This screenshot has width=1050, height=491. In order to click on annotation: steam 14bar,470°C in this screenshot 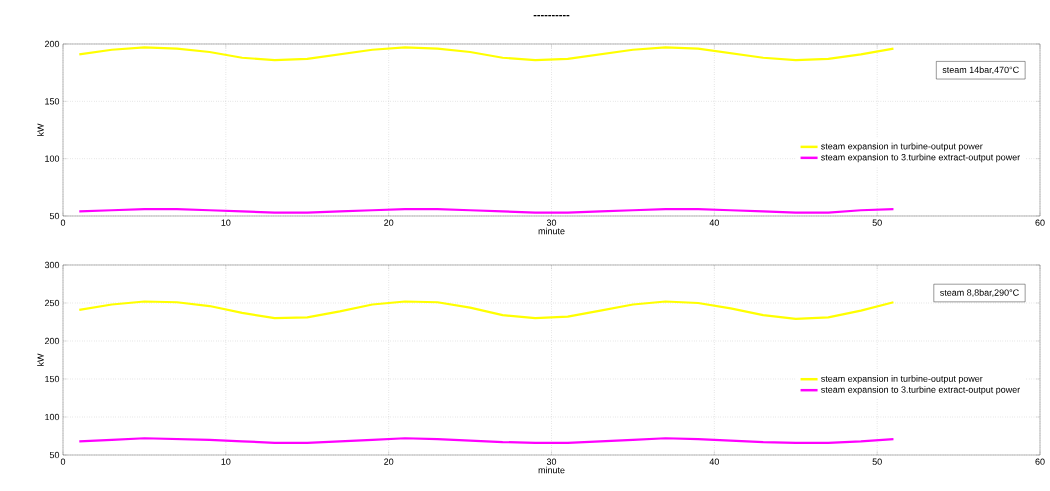, I will do `click(980, 70)`.